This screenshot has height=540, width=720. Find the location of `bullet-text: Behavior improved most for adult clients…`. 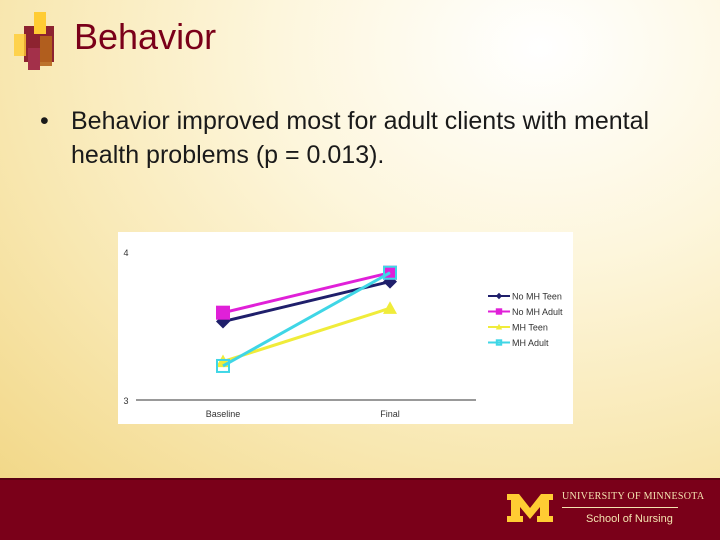

bullet-text: Behavior improved most for adult clients… is located at coordinates (360, 138).